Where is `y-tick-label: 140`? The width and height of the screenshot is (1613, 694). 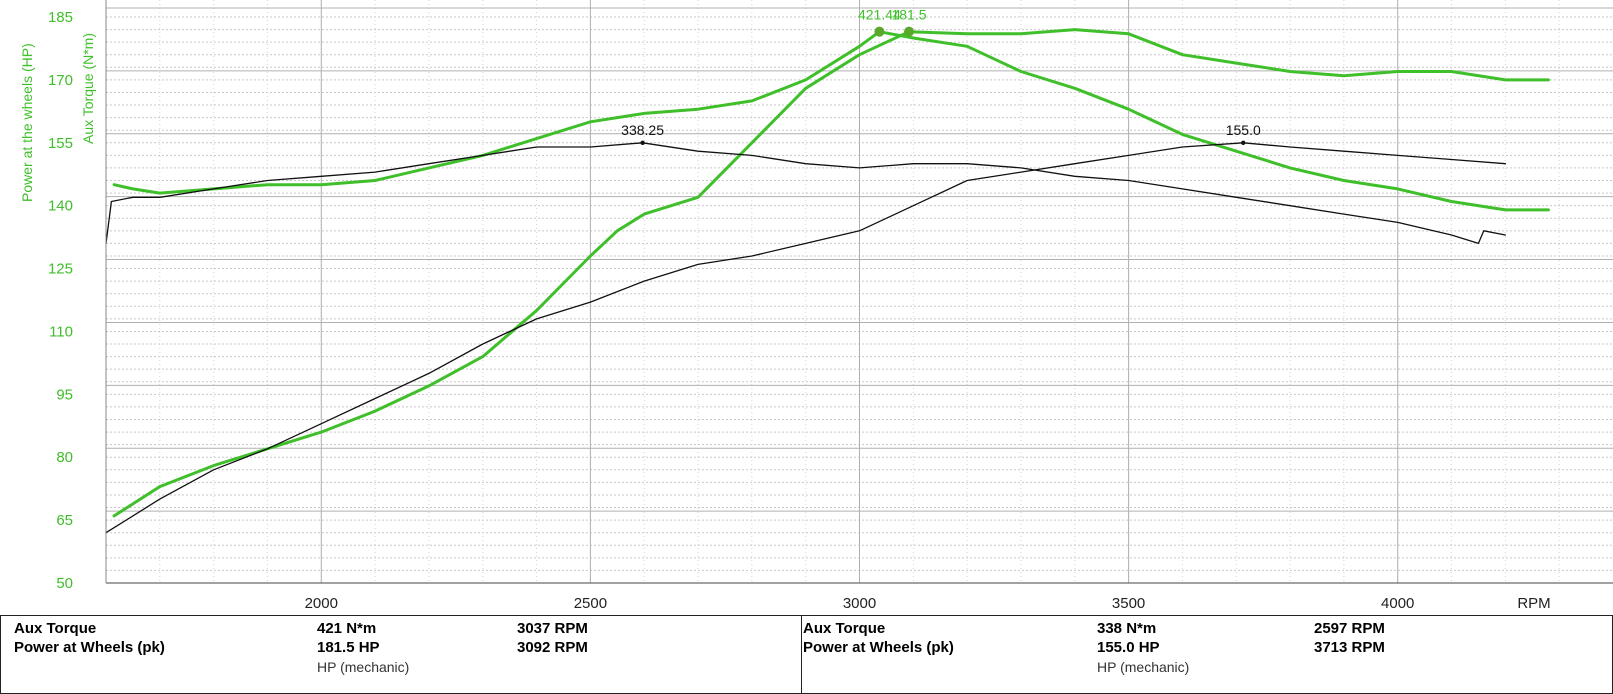 y-tick-label: 140 is located at coordinates (60, 206).